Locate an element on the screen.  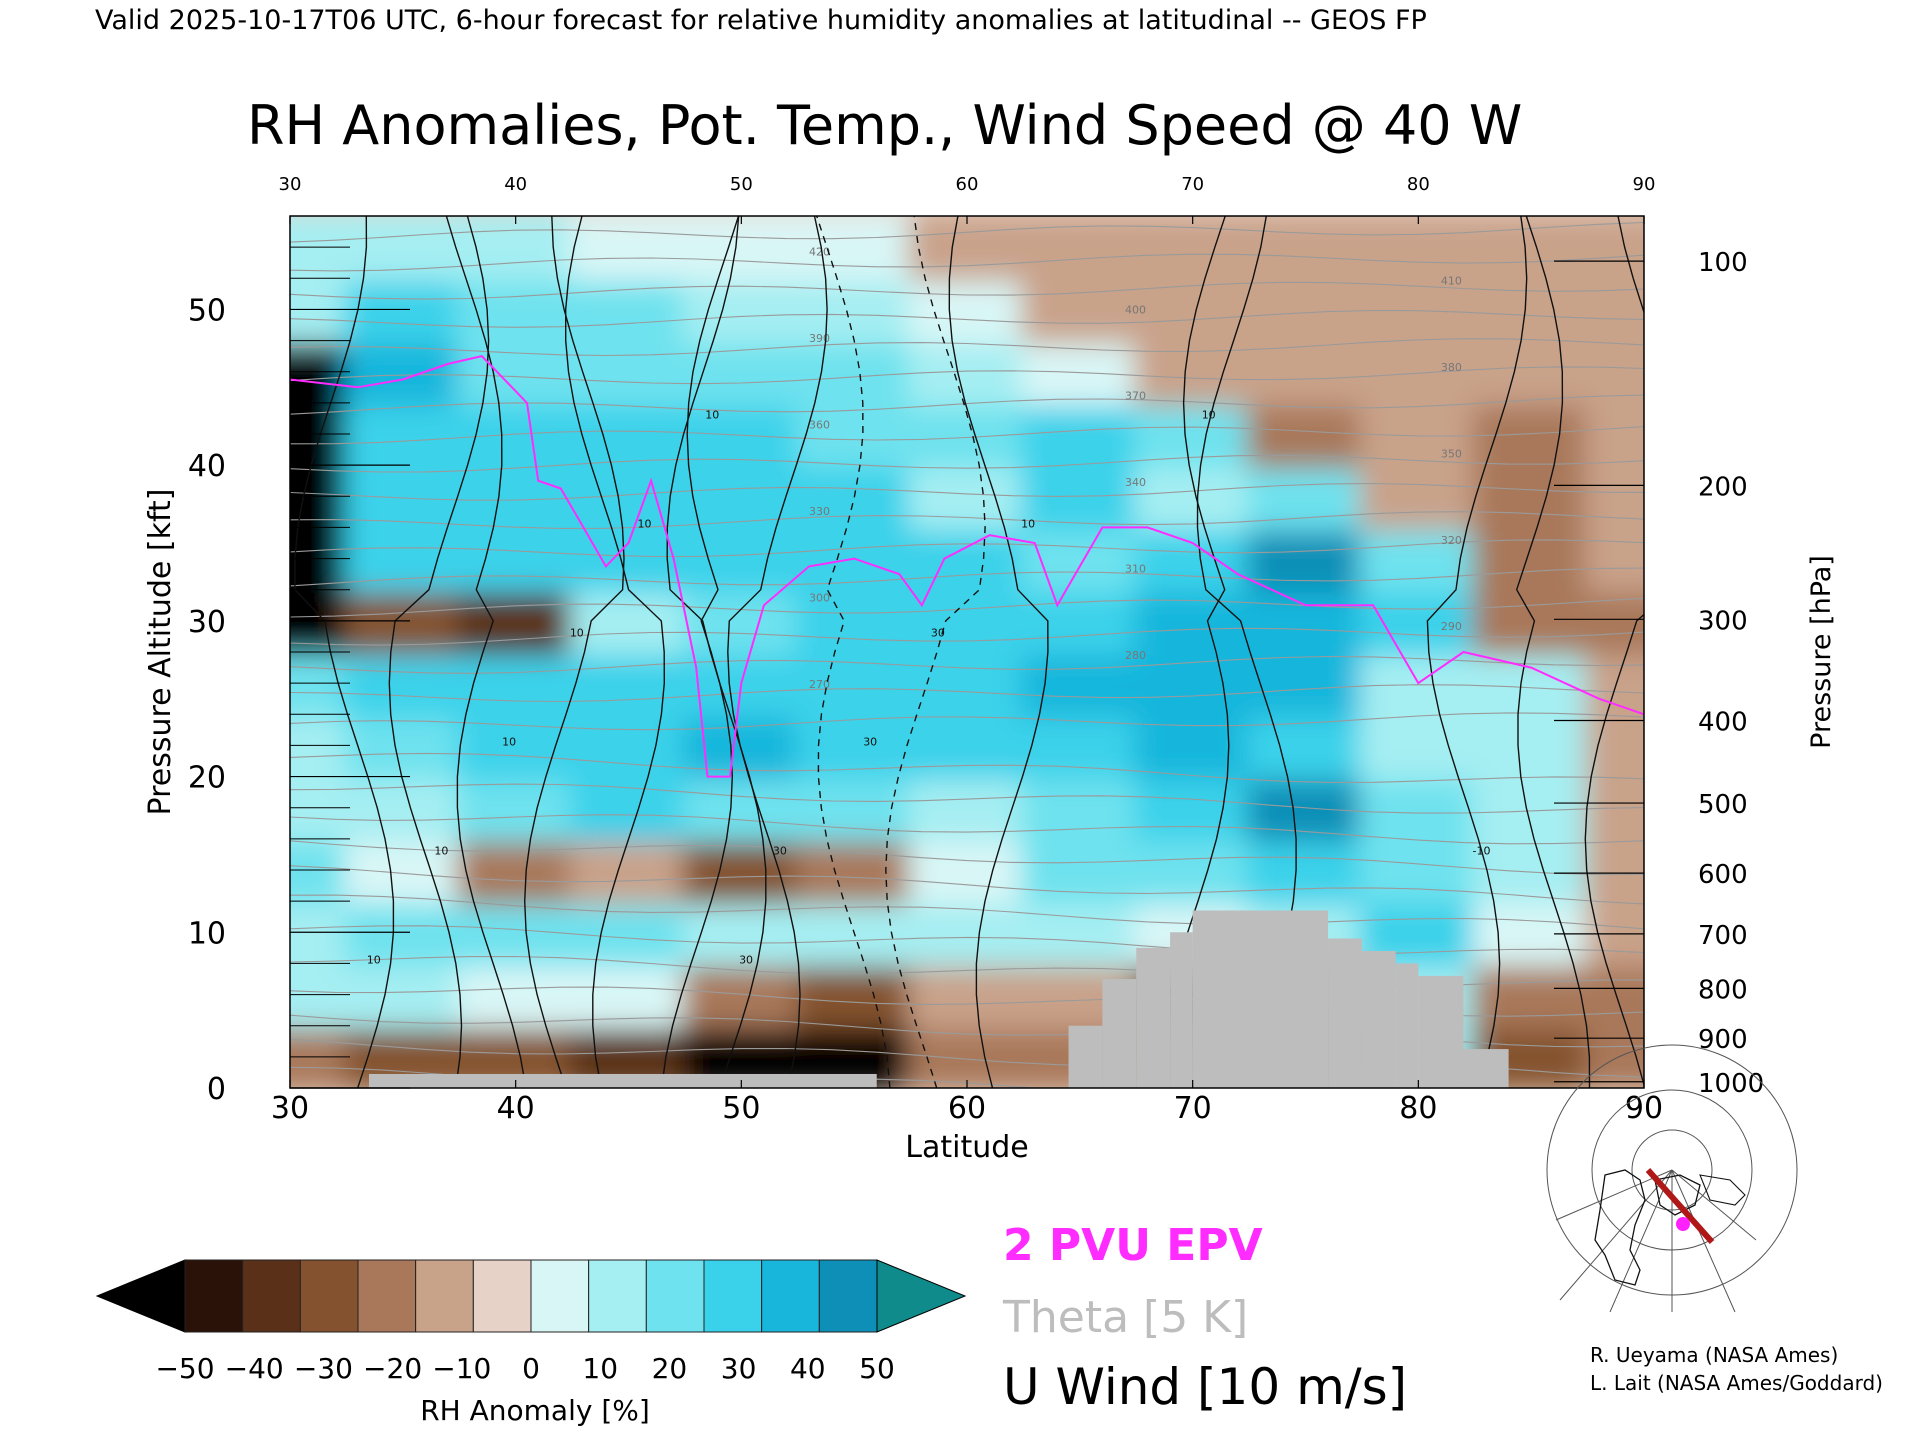
x-tick-label: 80 is located at coordinates (1418, 1108).